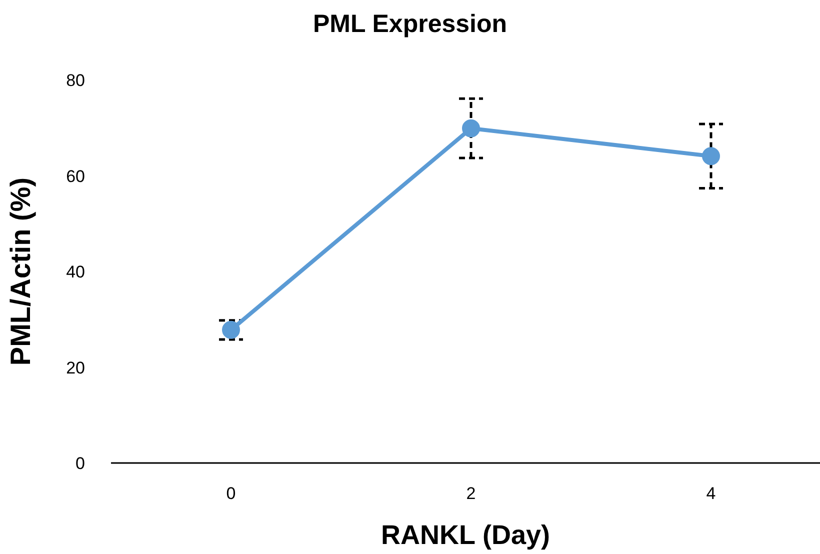 The image size is (820, 554). Describe the element at coordinates (75, 368) in the screenshot. I see `y-tick-label: 20` at that location.